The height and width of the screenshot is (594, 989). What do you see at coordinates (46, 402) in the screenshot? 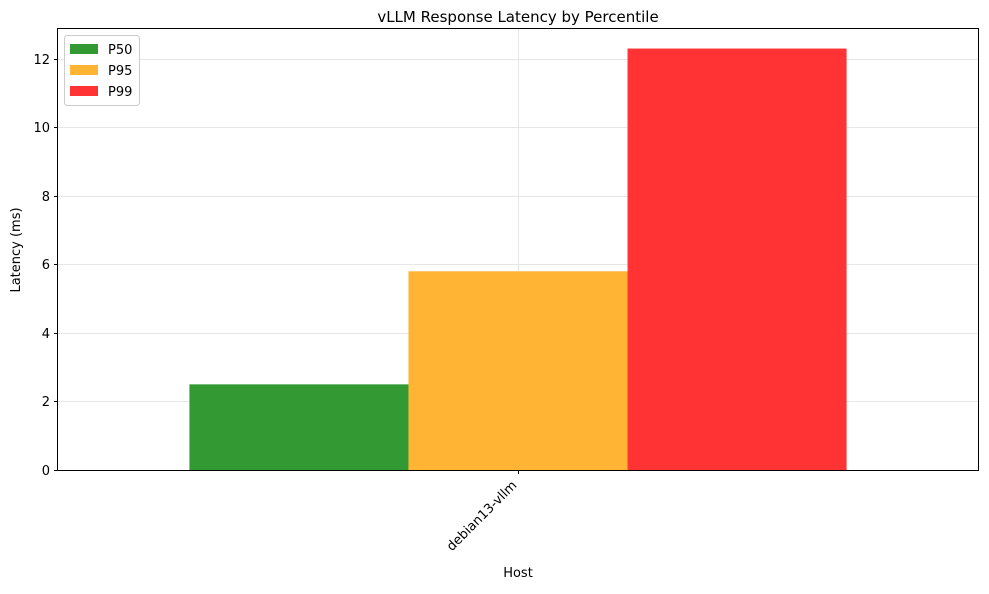
I see `y-tick-label: 2` at bounding box center [46, 402].